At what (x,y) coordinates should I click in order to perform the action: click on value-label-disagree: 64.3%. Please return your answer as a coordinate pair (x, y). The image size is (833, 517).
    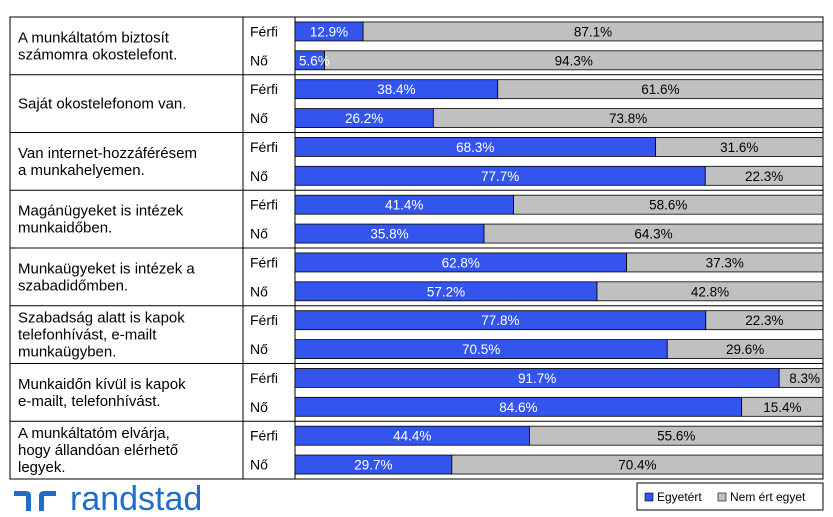
    Looking at the image, I should click on (653, 234).